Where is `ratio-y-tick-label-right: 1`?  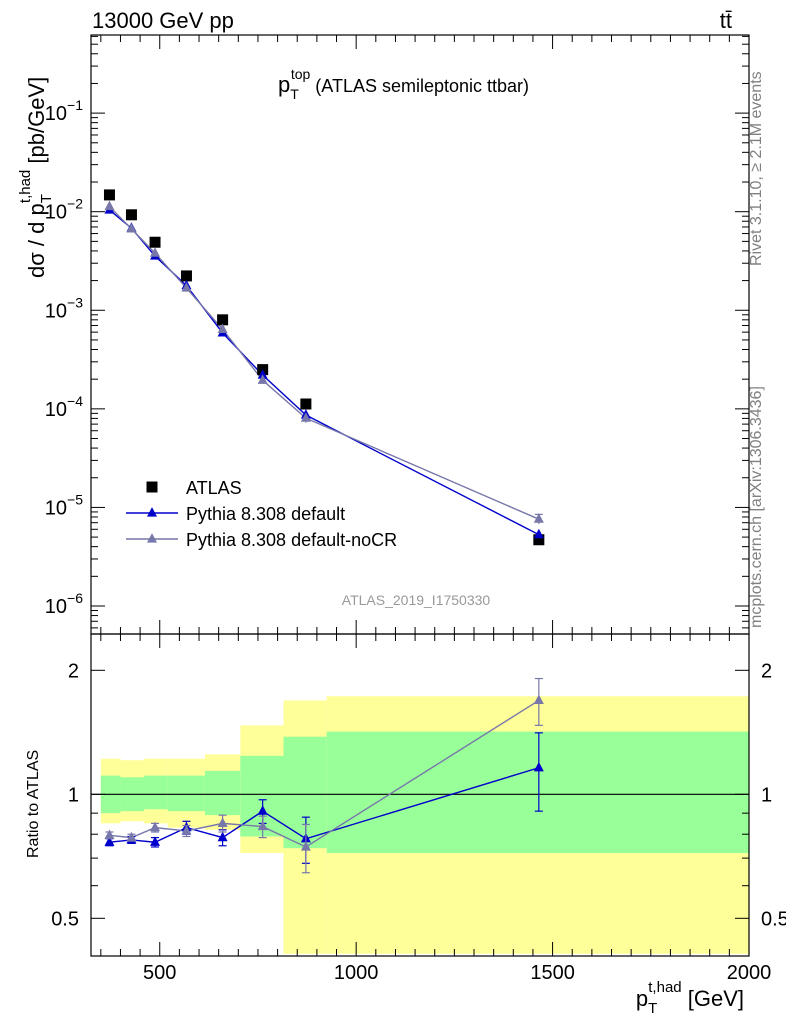 ratio-y-tick-label-right: 1 is located at coordinates (766, 795).